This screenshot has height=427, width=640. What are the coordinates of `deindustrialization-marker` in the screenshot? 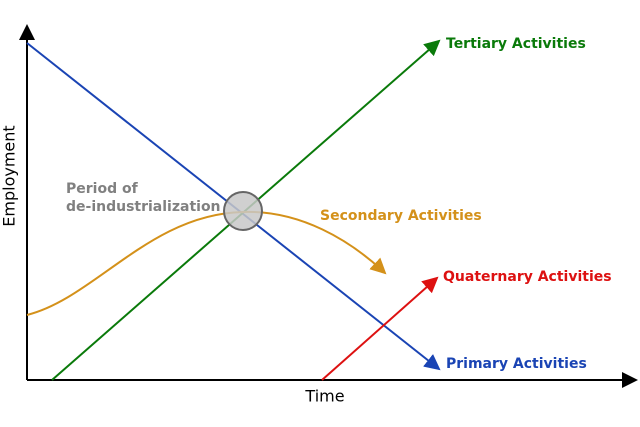 It's located at (243, 211).